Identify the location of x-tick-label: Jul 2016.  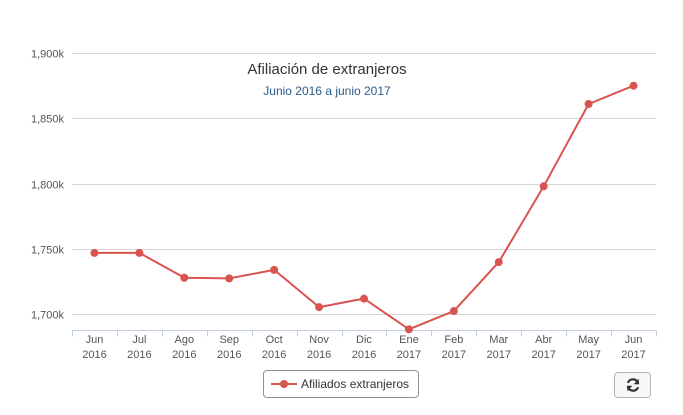
(139, 347).